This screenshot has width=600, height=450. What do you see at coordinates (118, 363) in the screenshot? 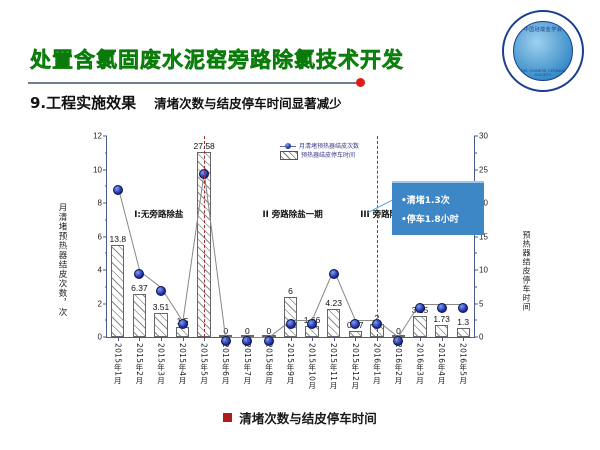
I see `x-axis-tick-label: 2015年1月` at bounding box center [118, 363].